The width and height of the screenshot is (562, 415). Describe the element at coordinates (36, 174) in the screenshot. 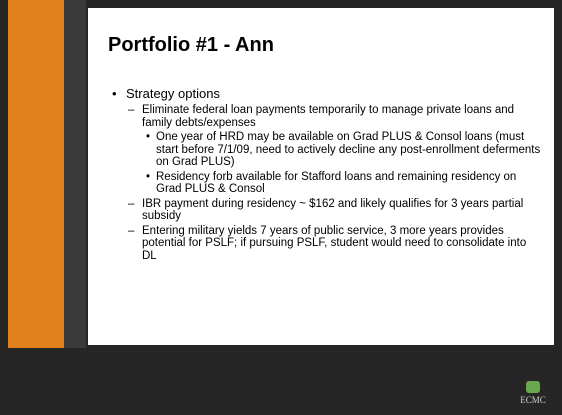

I see `orange-bar` at that location.